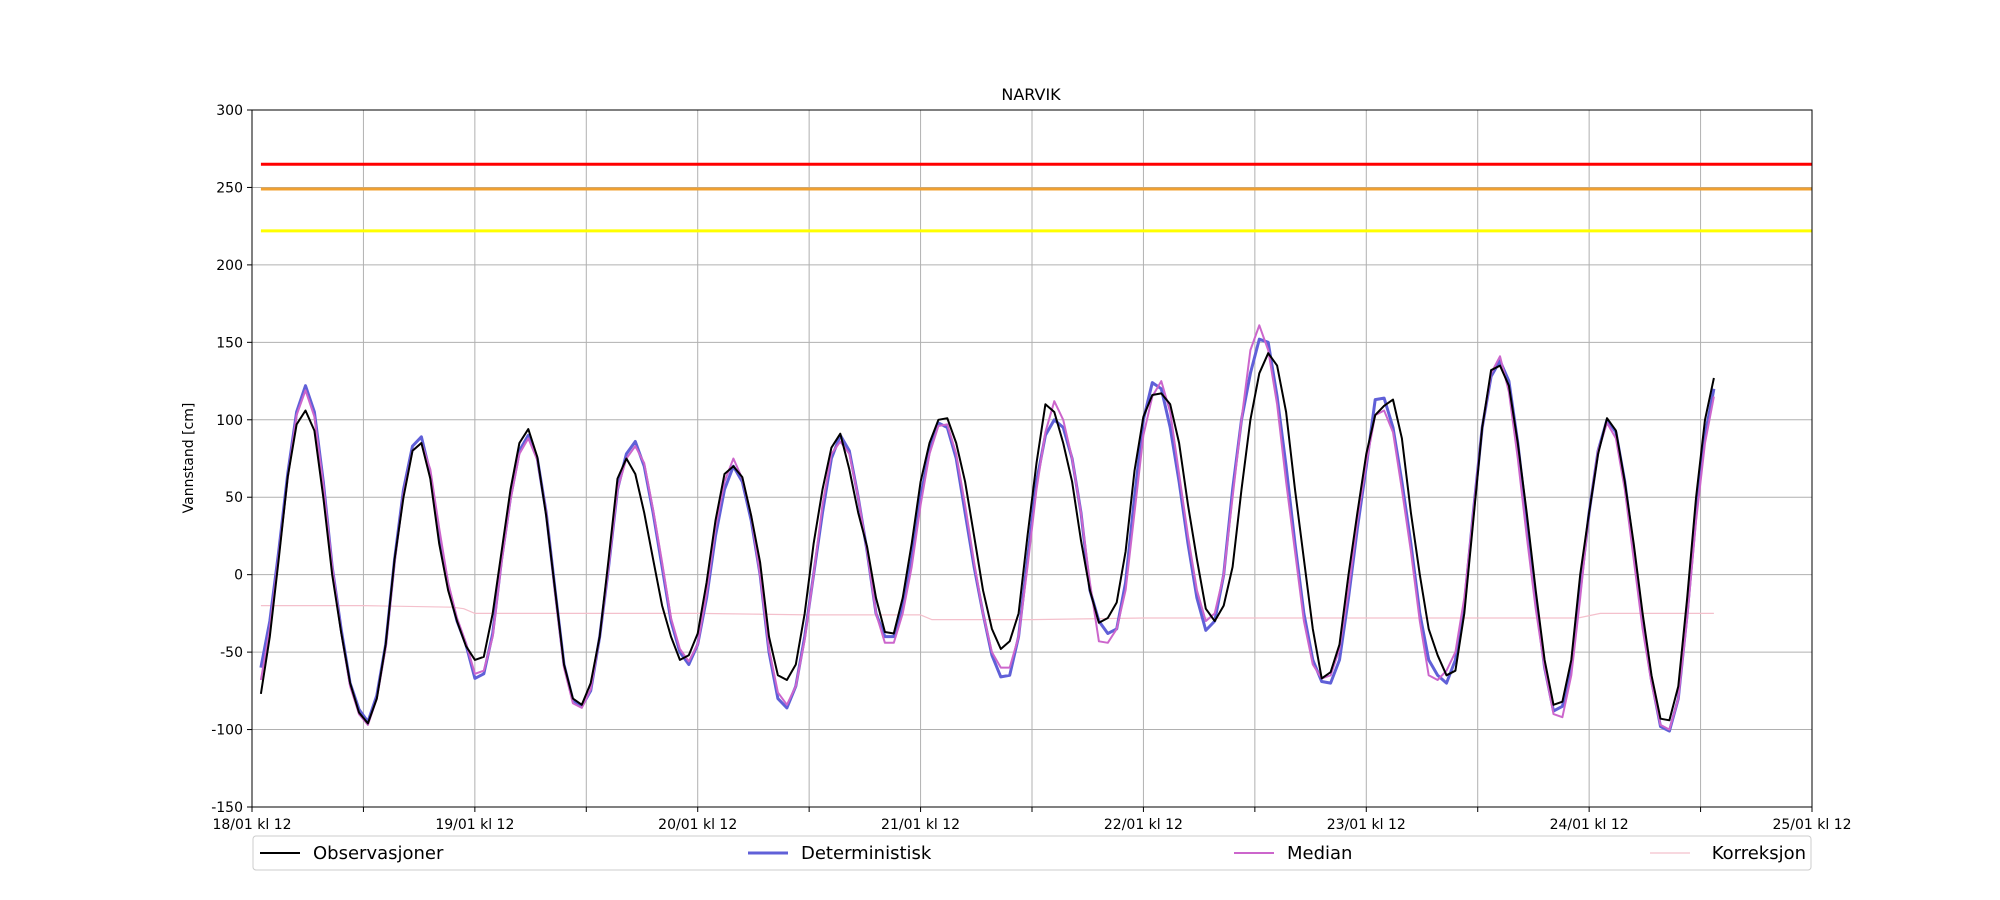 Image resolution: width=2000 pixels, height=900 pixels. I want to click on x-tick-label: 20/01 kl 12, so click(697, 825).